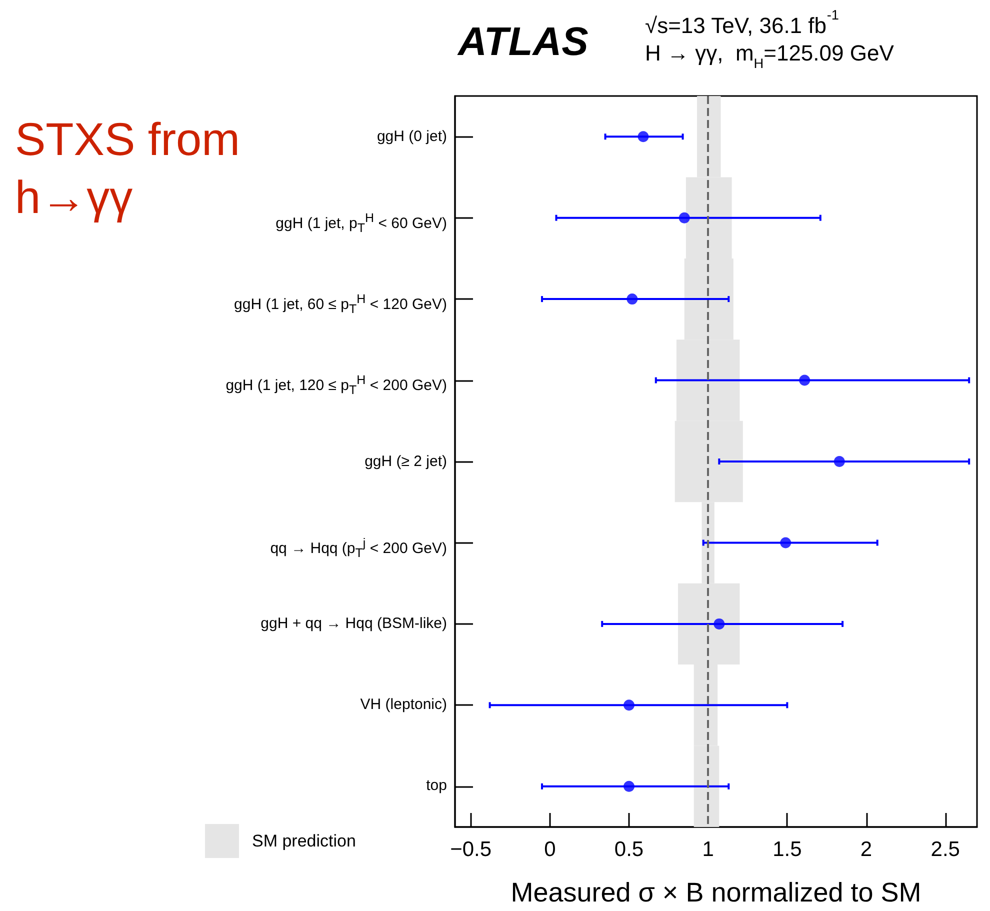 Image resolution: width=990 pixels, height=911 pixels. What do you see at coordinates (411, 136) in the screenshot?
I see `y-tick-label: ggH (0 jet)` at bounding box center [411, 136].